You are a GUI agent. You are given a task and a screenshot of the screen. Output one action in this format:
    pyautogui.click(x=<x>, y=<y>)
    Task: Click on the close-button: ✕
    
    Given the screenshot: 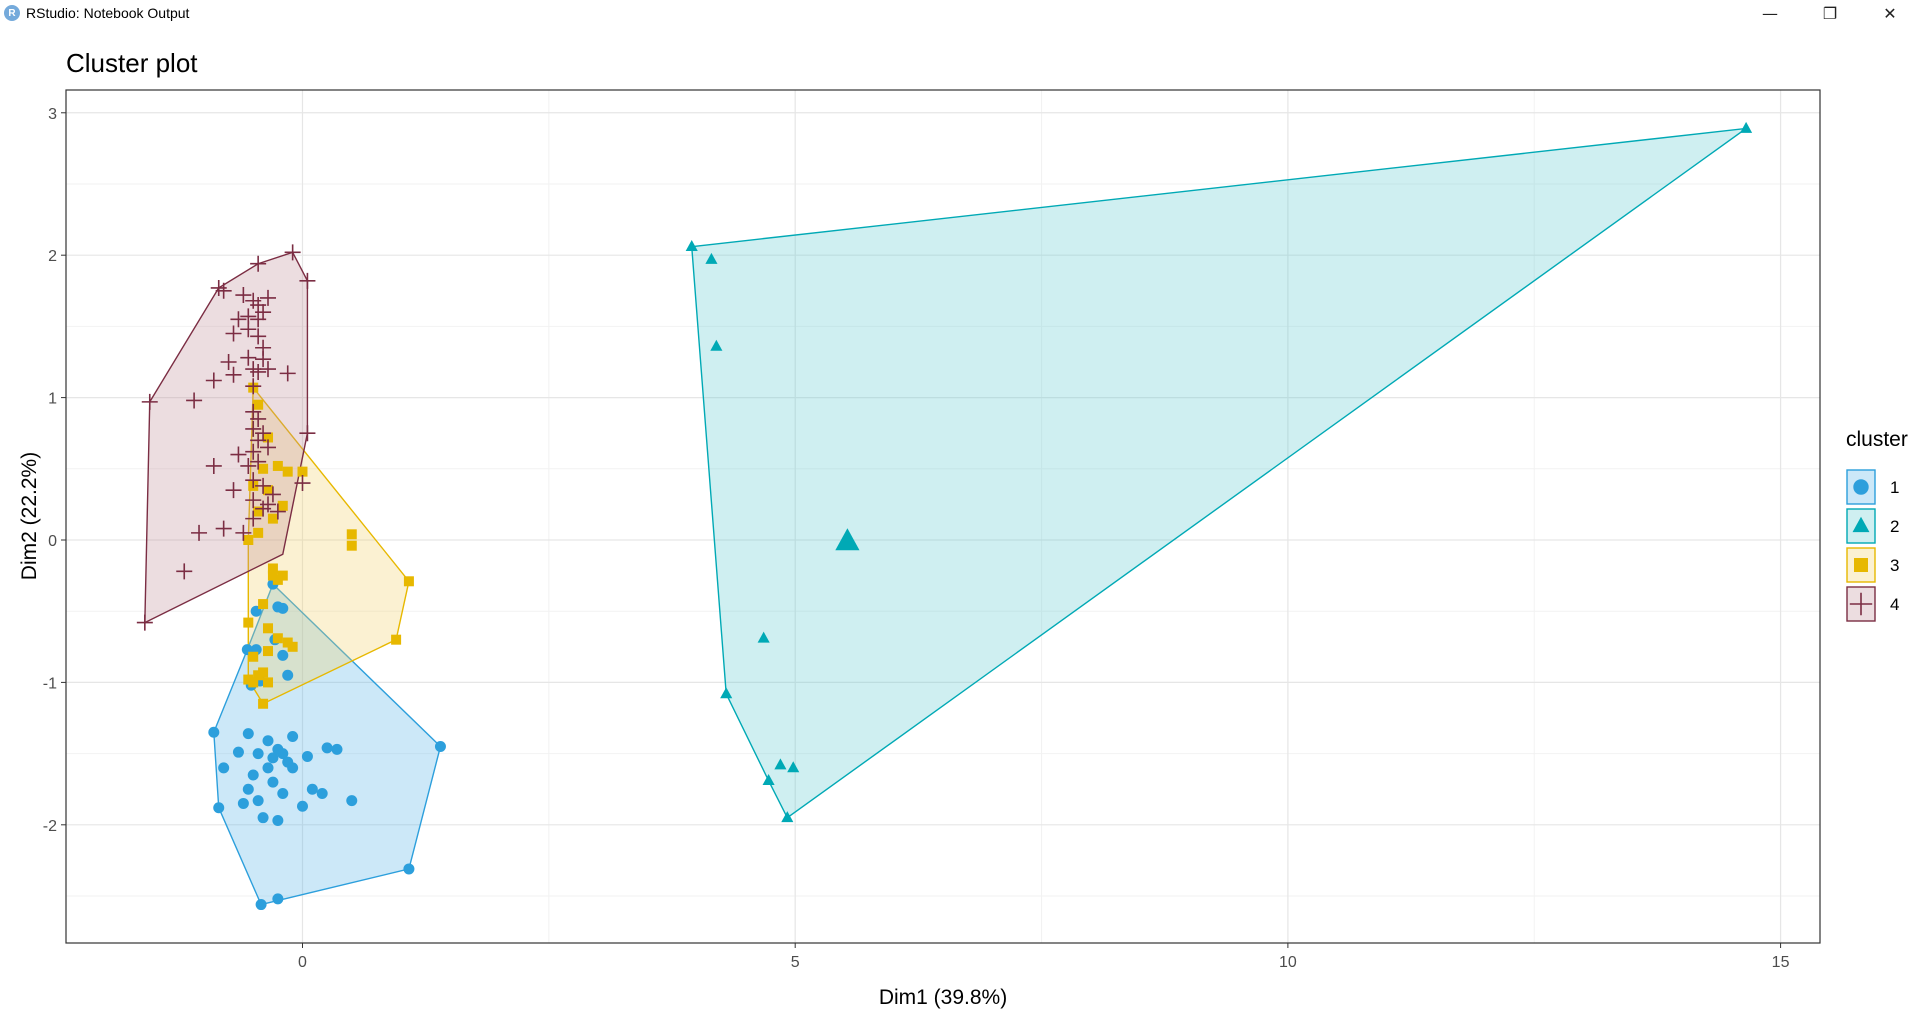 What is the action you would take?
    pyautogui.click(x=1890, y=13)
    